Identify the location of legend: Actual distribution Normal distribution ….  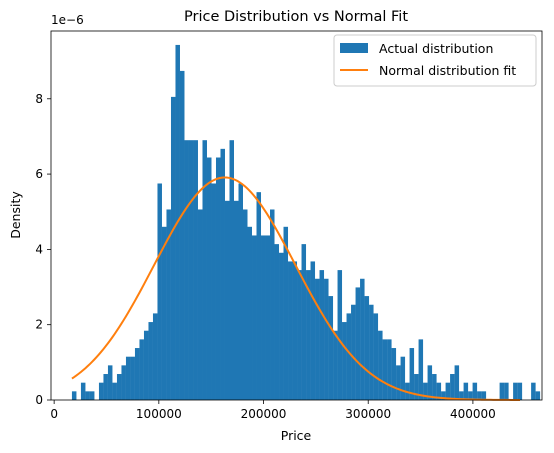
(435, 60).